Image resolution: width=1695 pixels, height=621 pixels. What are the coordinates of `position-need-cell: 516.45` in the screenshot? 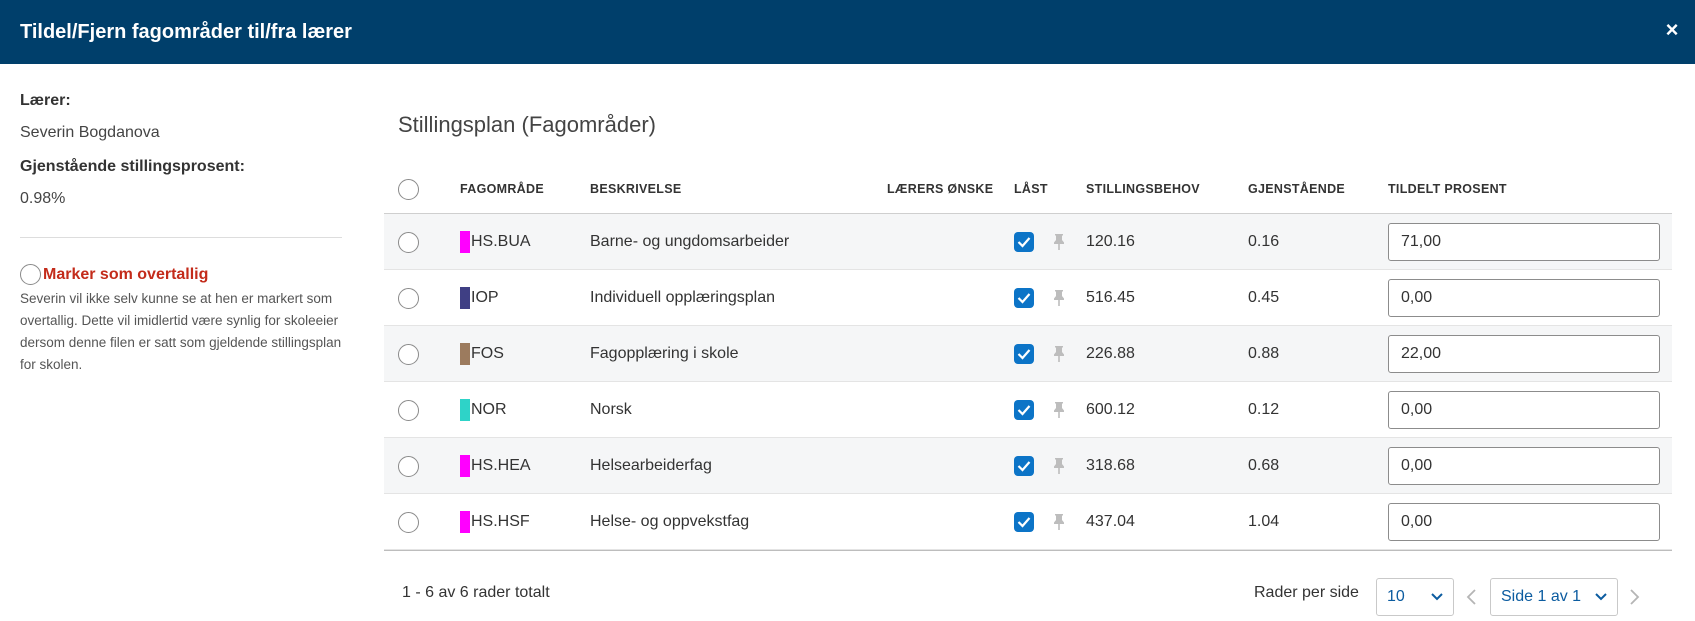 It's located at (1110, 297).